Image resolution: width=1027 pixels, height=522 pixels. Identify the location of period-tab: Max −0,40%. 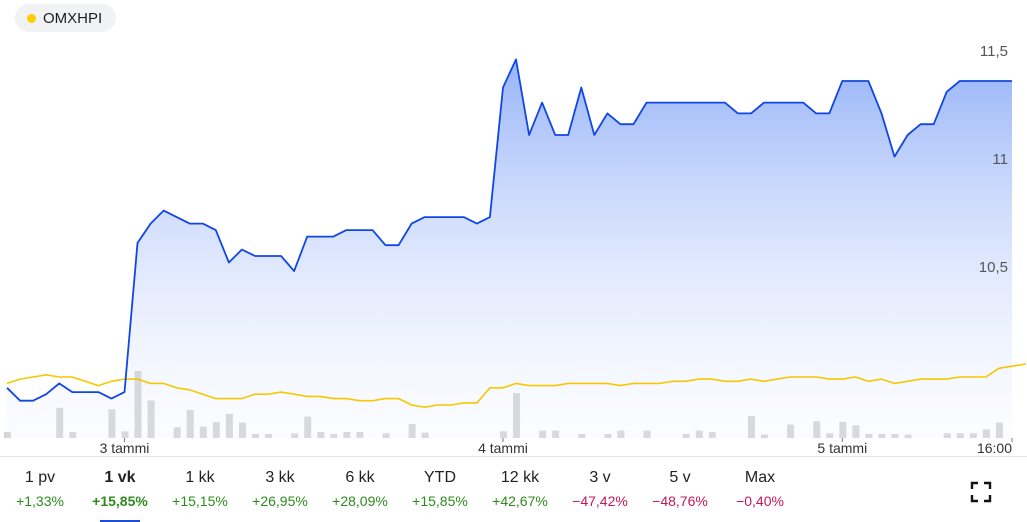
(760, 495).